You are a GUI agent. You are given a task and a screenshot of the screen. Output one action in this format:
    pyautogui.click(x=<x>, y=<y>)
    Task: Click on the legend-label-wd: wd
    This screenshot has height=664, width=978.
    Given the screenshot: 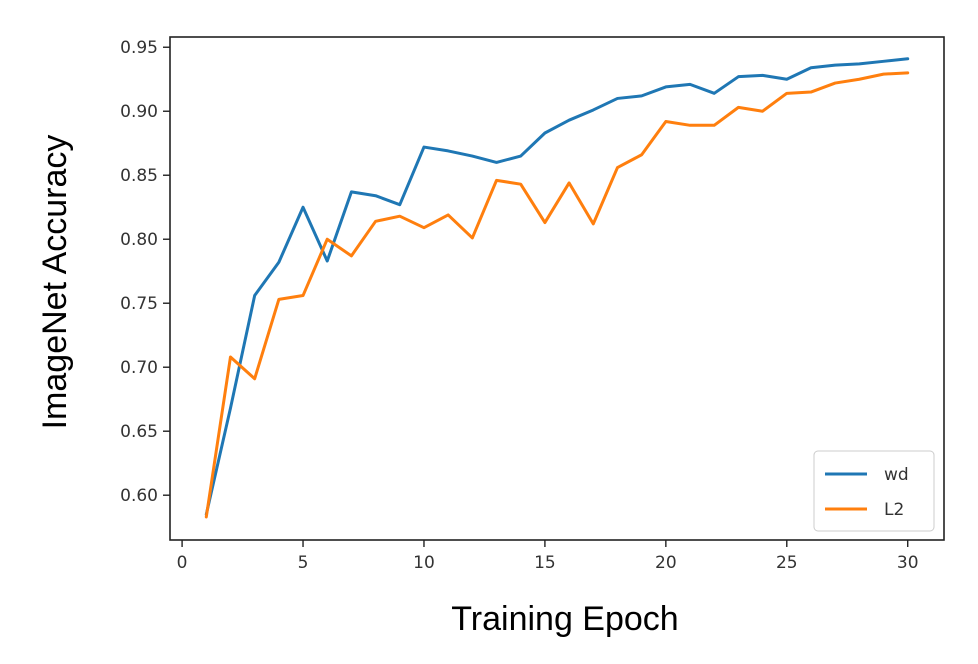 What is the action you would take?
    pyautogui.click(x=896, y=475)
    